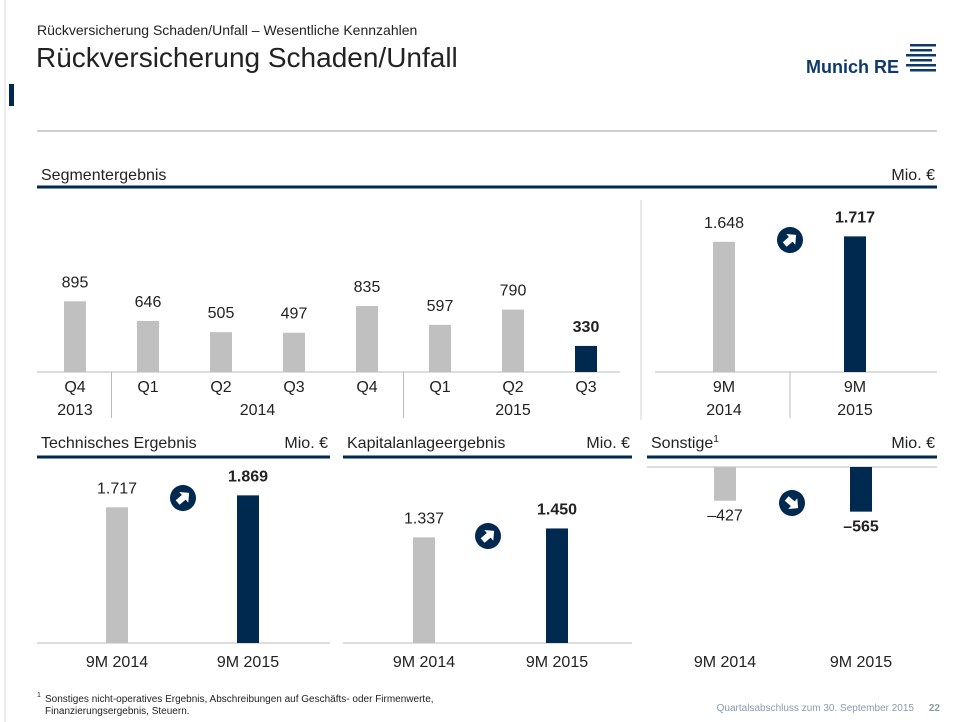 The image size is (955, 722). I want to click on edge-marker, so click(11, 95).